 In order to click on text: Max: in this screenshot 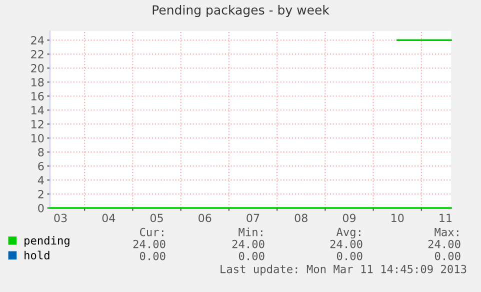, I will do `click(446, 232)`.